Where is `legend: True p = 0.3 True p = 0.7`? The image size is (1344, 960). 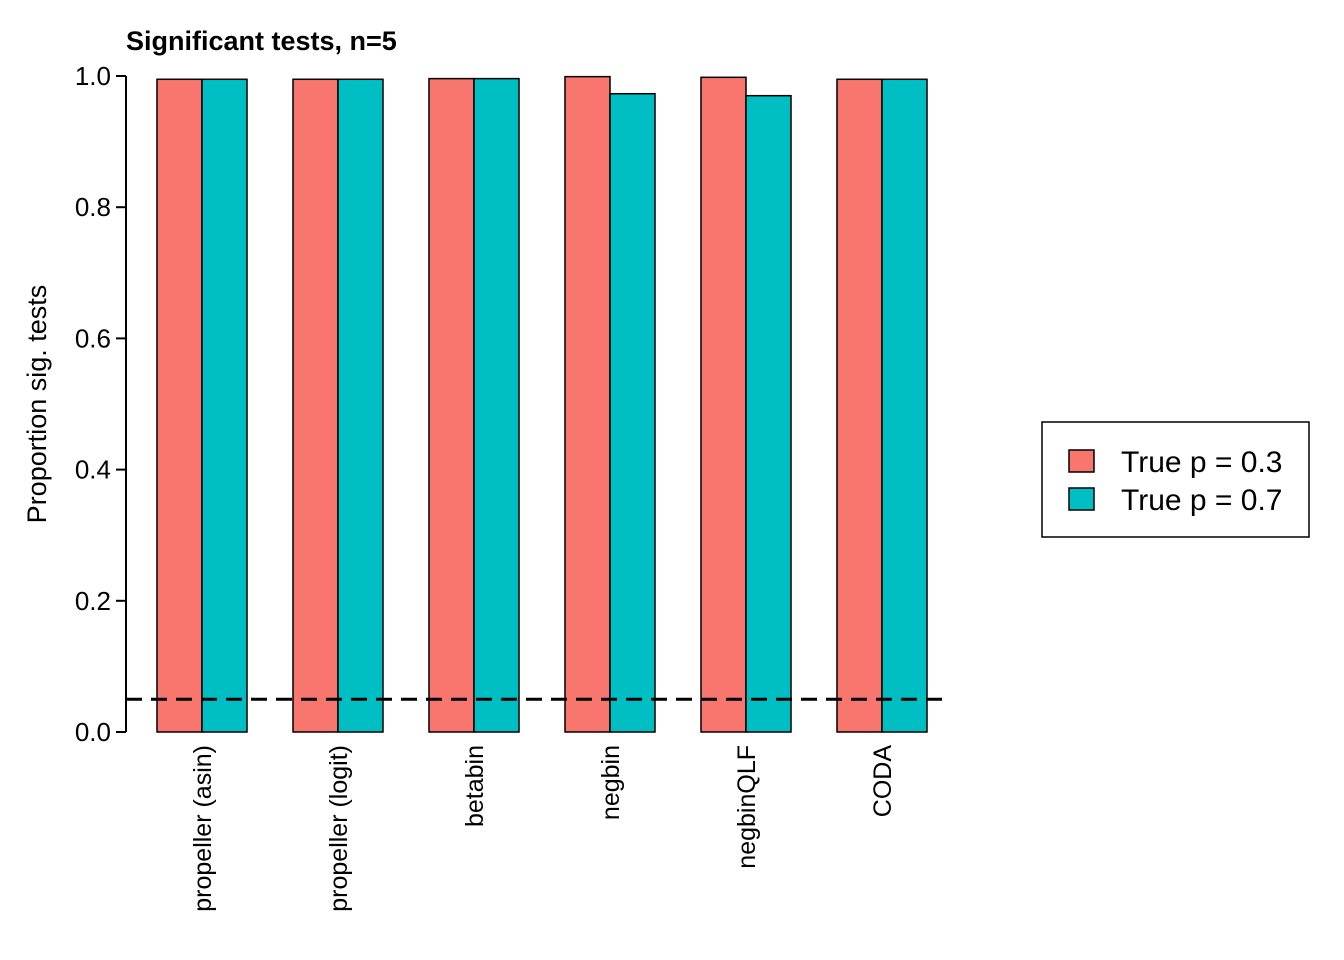 legend: True p = 0.3 True p = 0.7 is located at coordinates (1175, 479).